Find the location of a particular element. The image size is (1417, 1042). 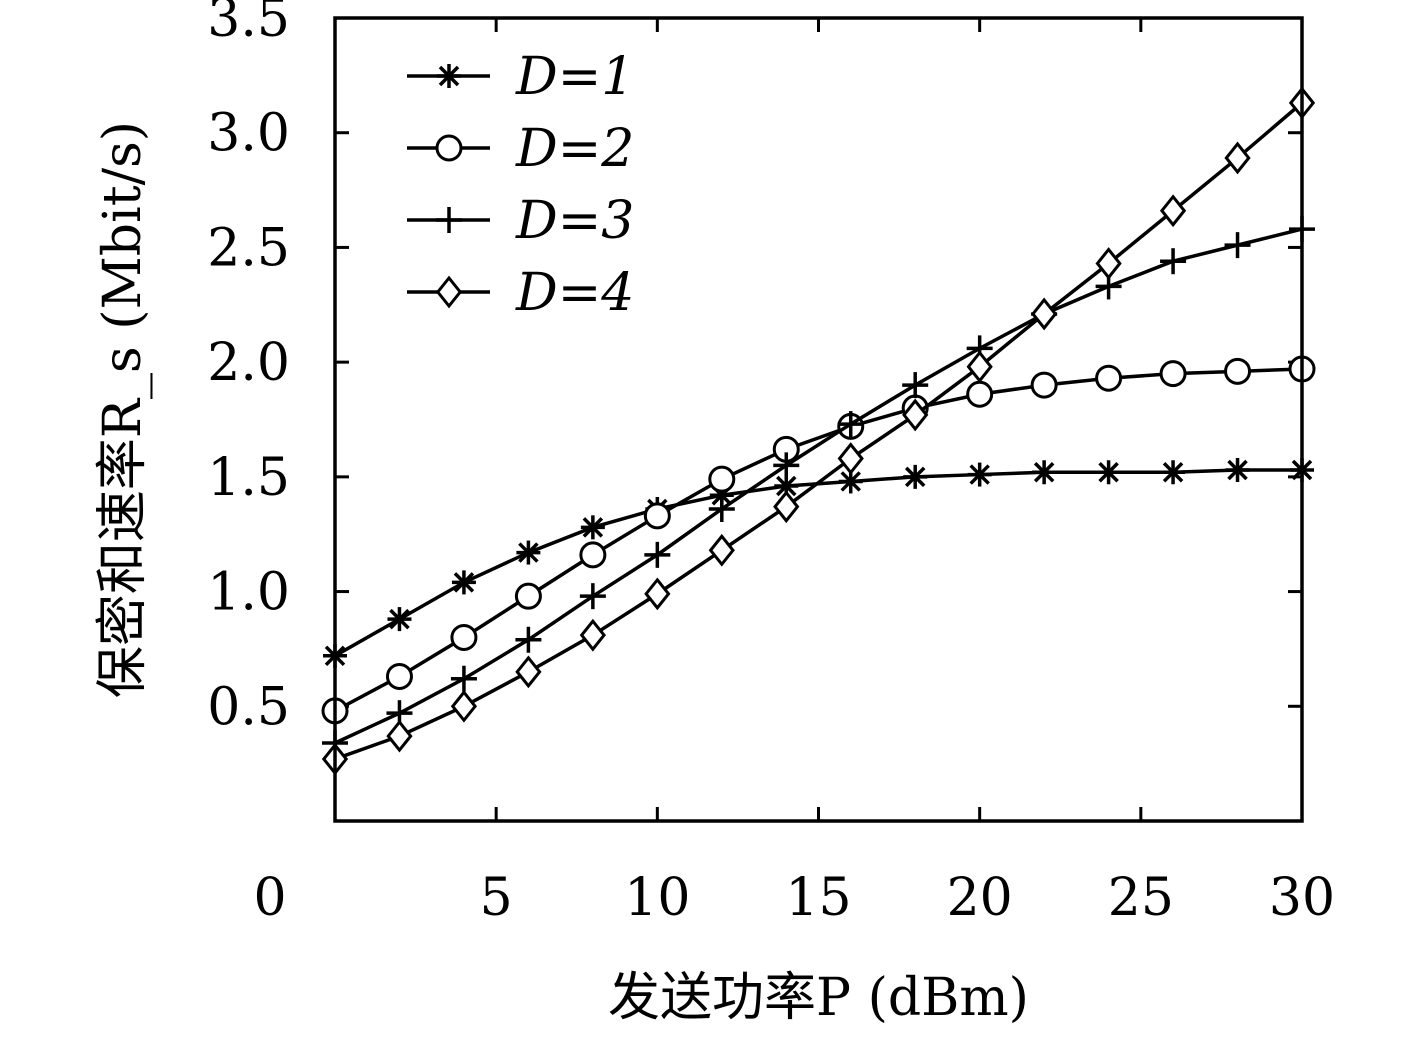

y-tick-label: 0.5 is located at coordinates (248, 707).